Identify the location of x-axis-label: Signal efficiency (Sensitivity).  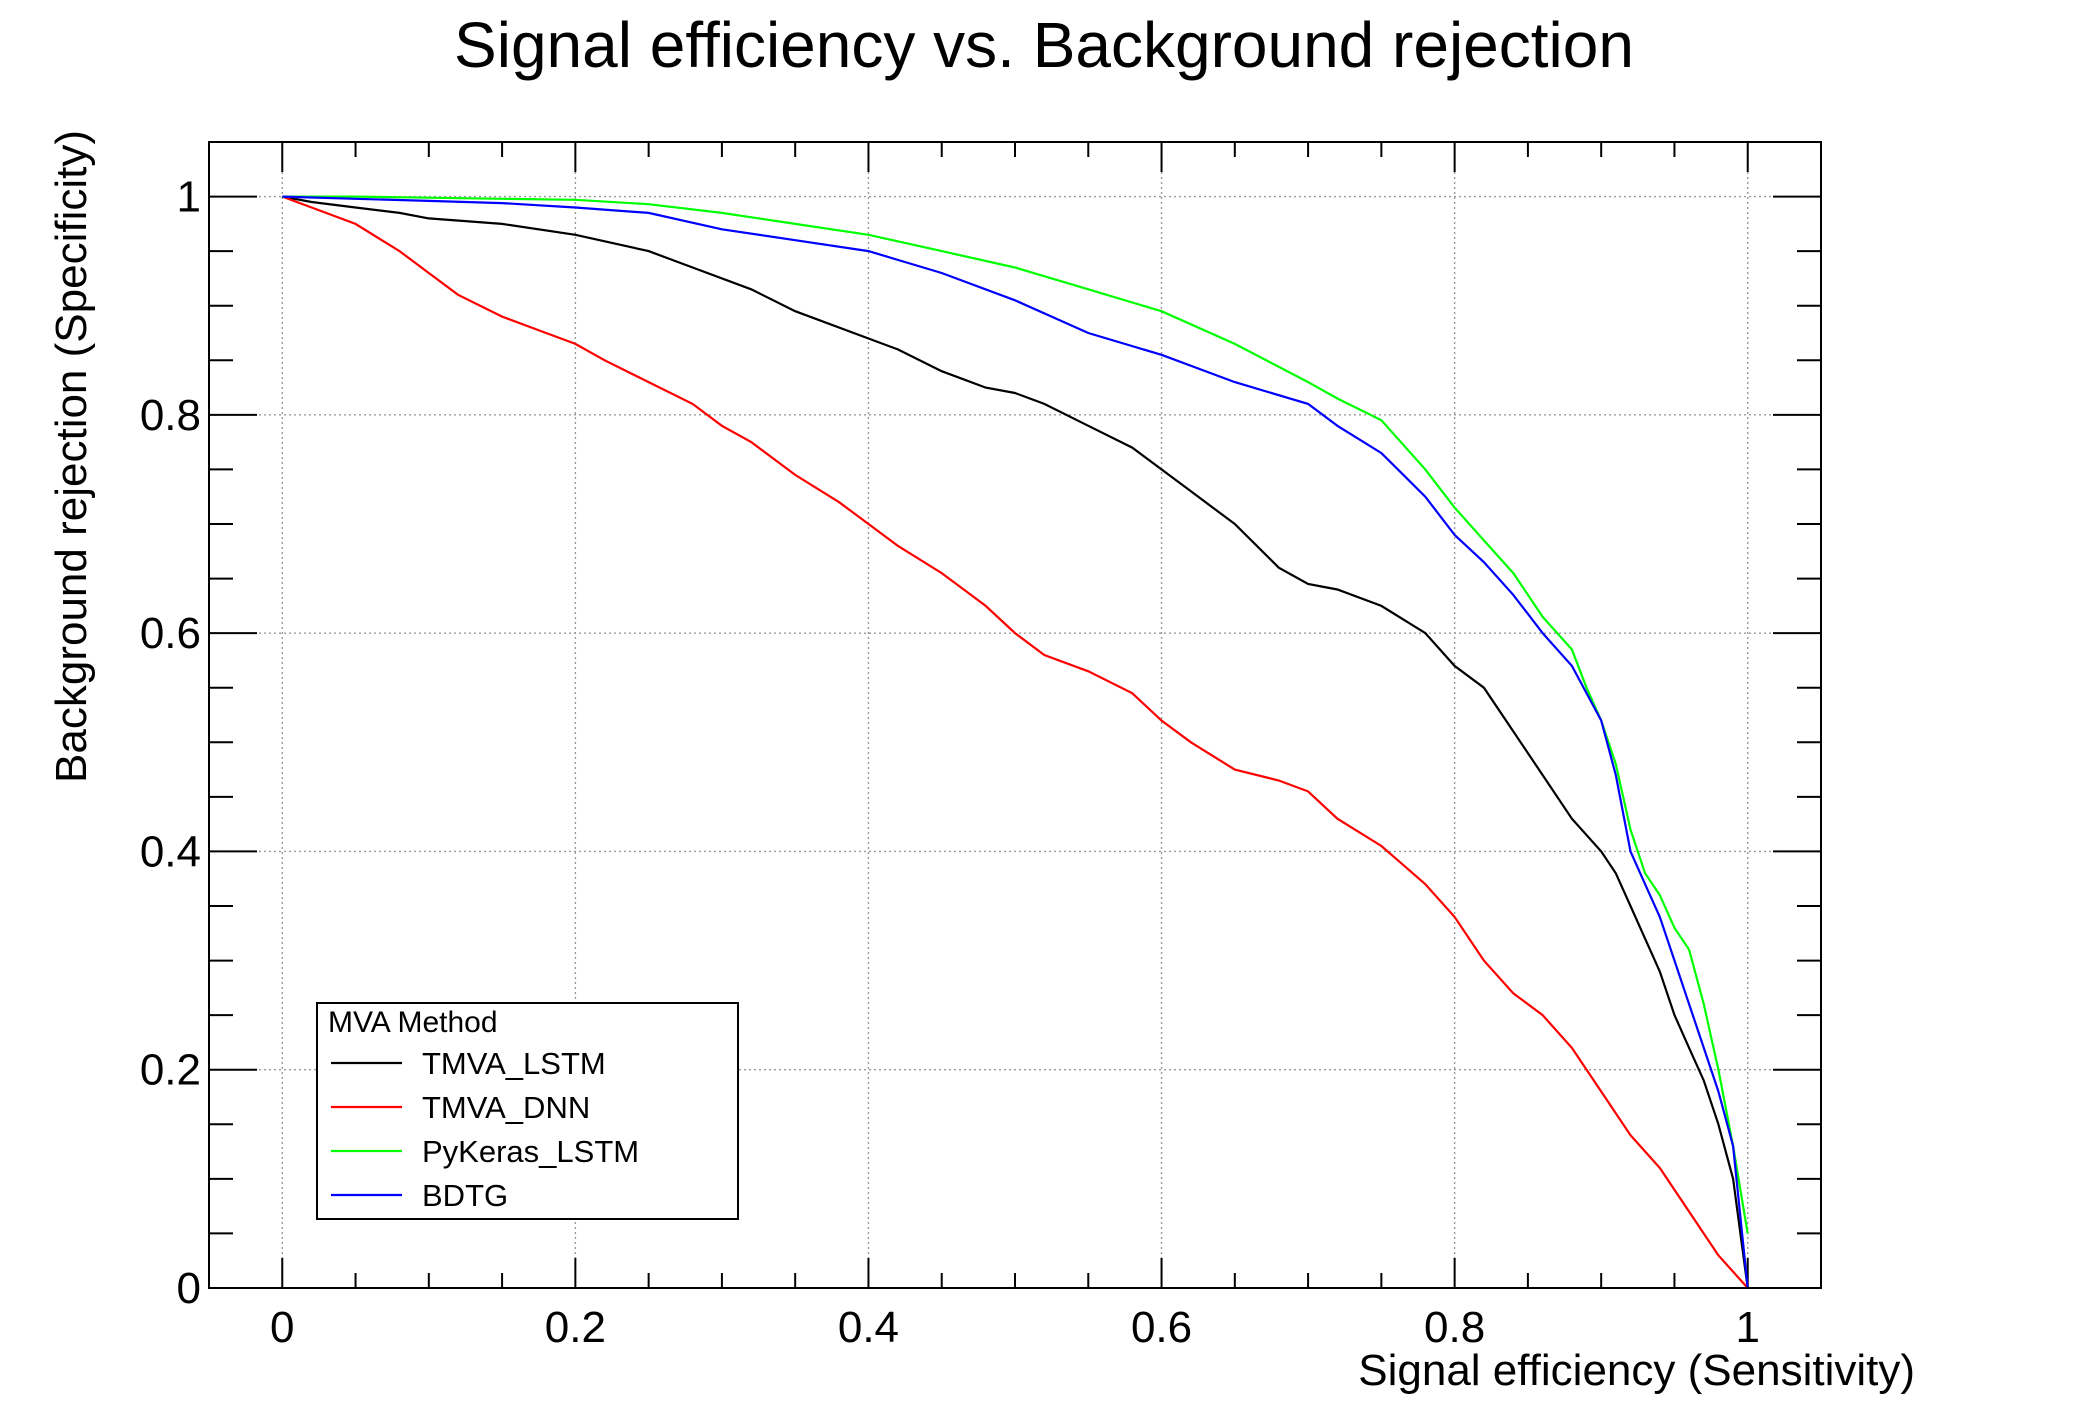
(1636, 1370).